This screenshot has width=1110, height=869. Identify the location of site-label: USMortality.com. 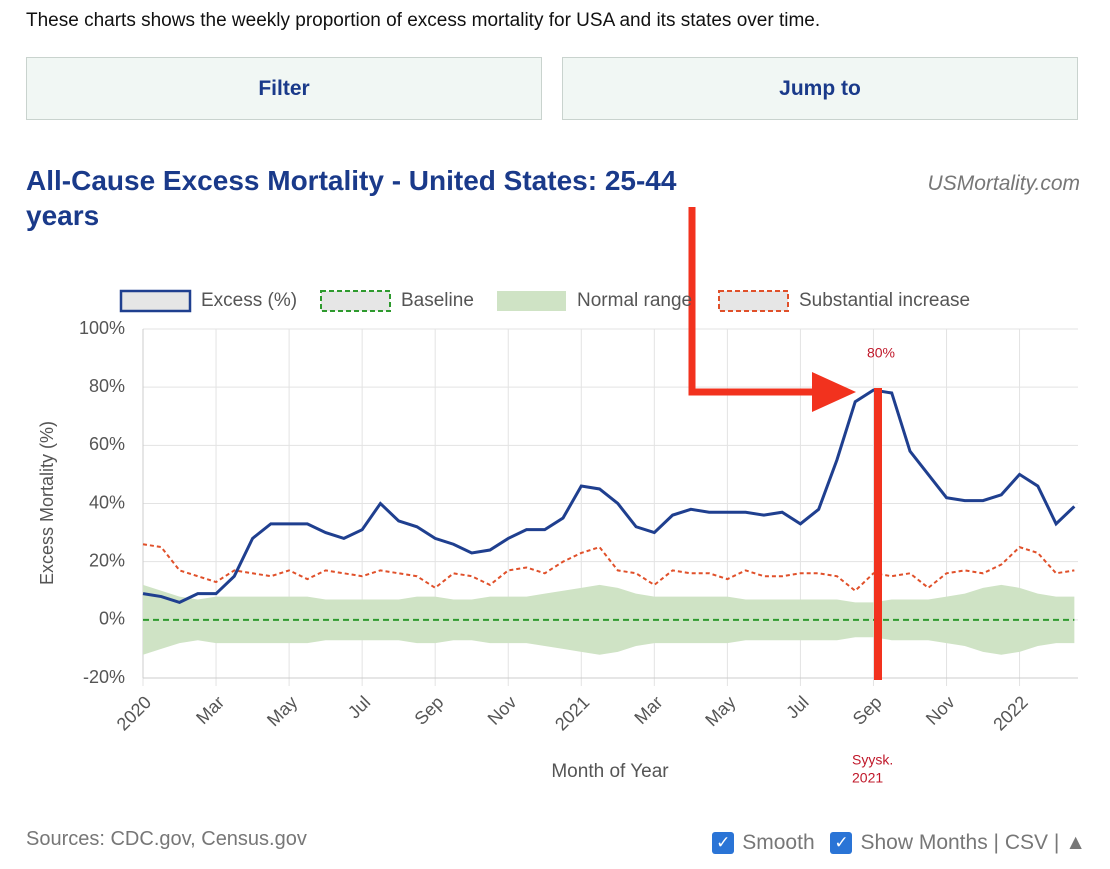
(1003, 183).